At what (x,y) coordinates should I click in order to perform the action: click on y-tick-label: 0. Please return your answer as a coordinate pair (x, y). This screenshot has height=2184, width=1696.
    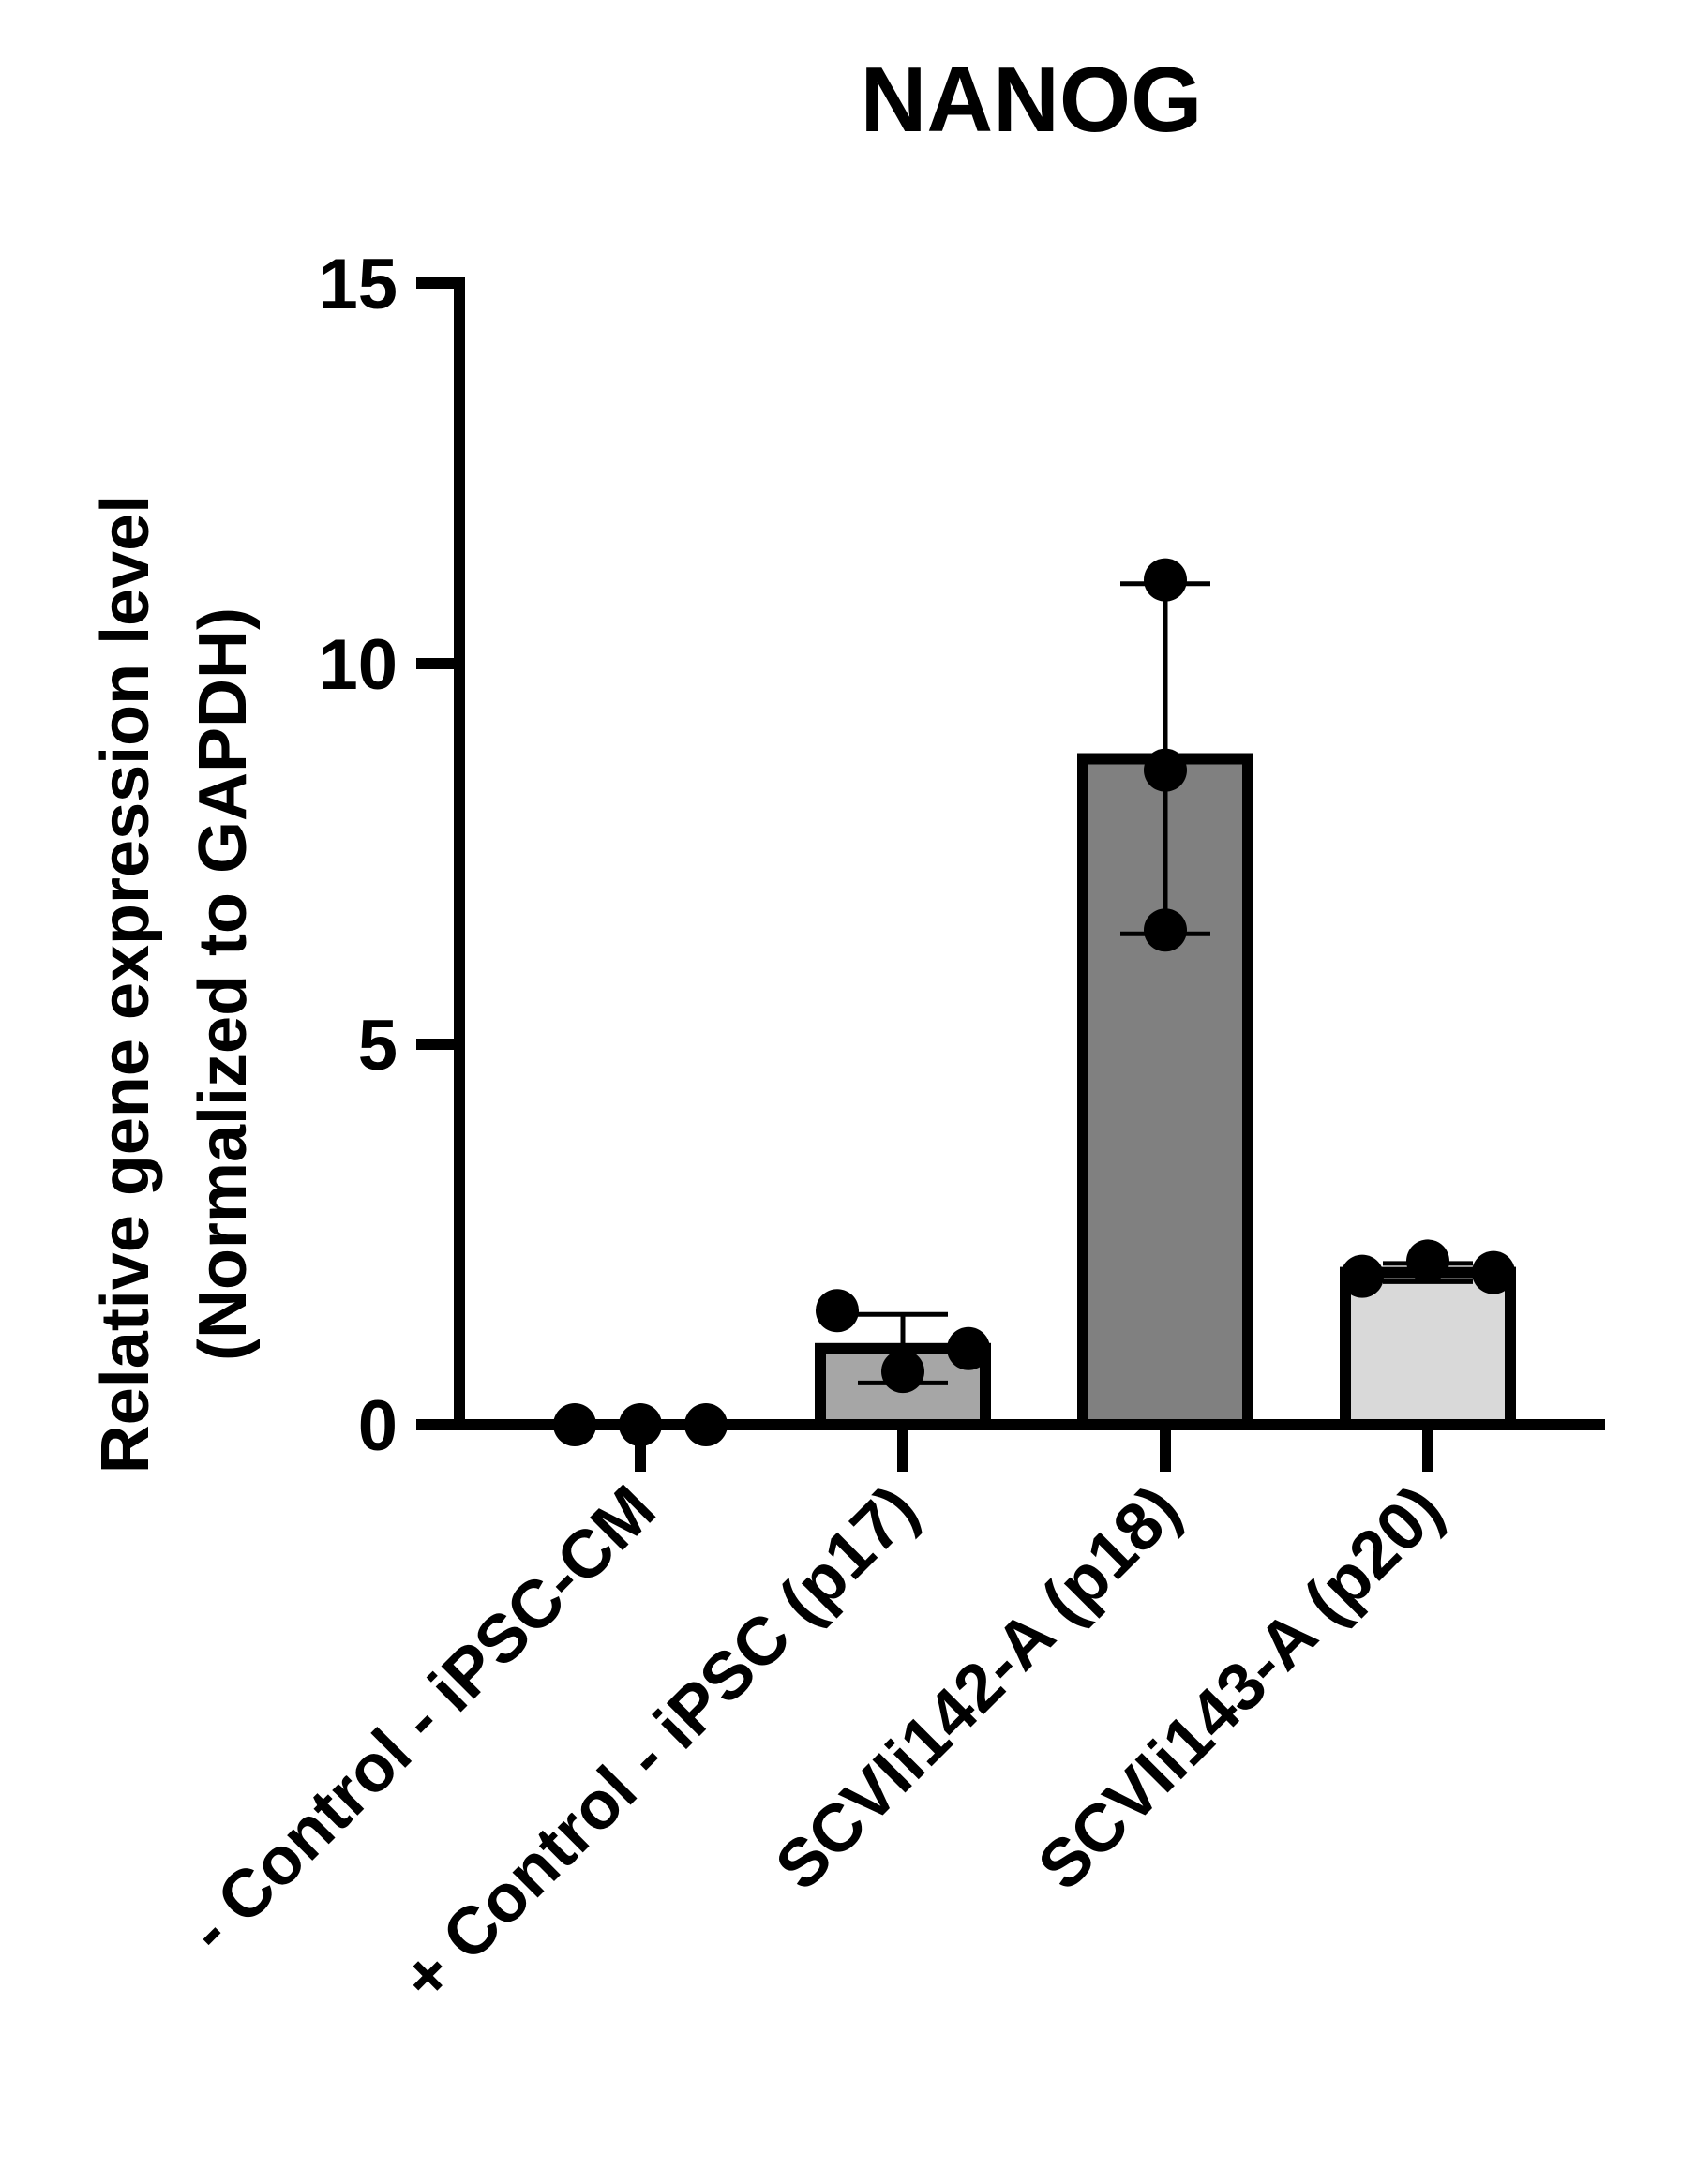
    Looking at the image, I should click on (378, 1426).